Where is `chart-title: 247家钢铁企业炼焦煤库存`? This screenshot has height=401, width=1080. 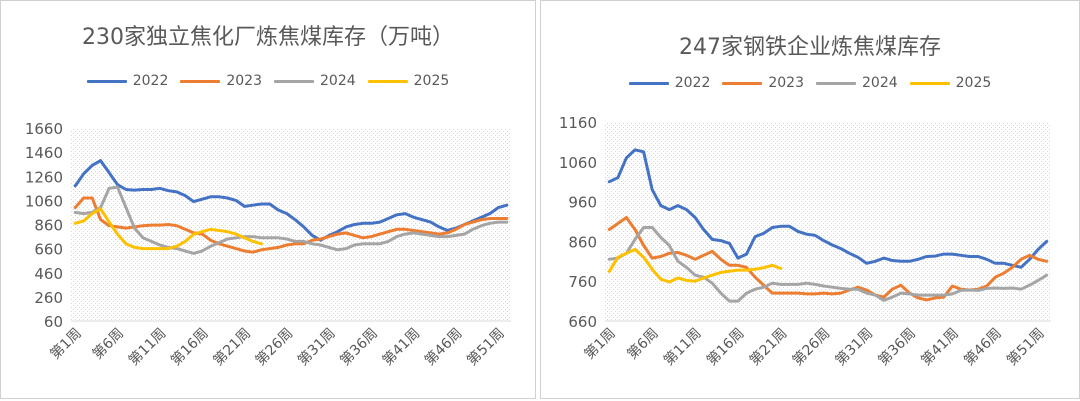 chart-title: 247家钢铁企业炼焦煤库存 is located at coordinates (810, 47).